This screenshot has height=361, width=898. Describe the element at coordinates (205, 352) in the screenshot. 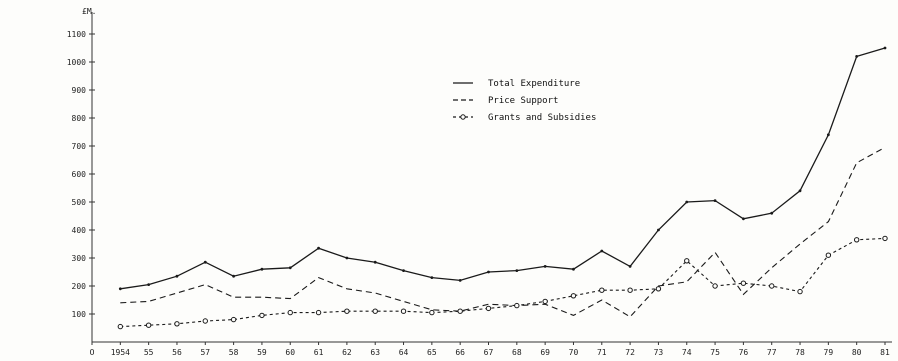

I see `x-tick-label: 57` at that location.